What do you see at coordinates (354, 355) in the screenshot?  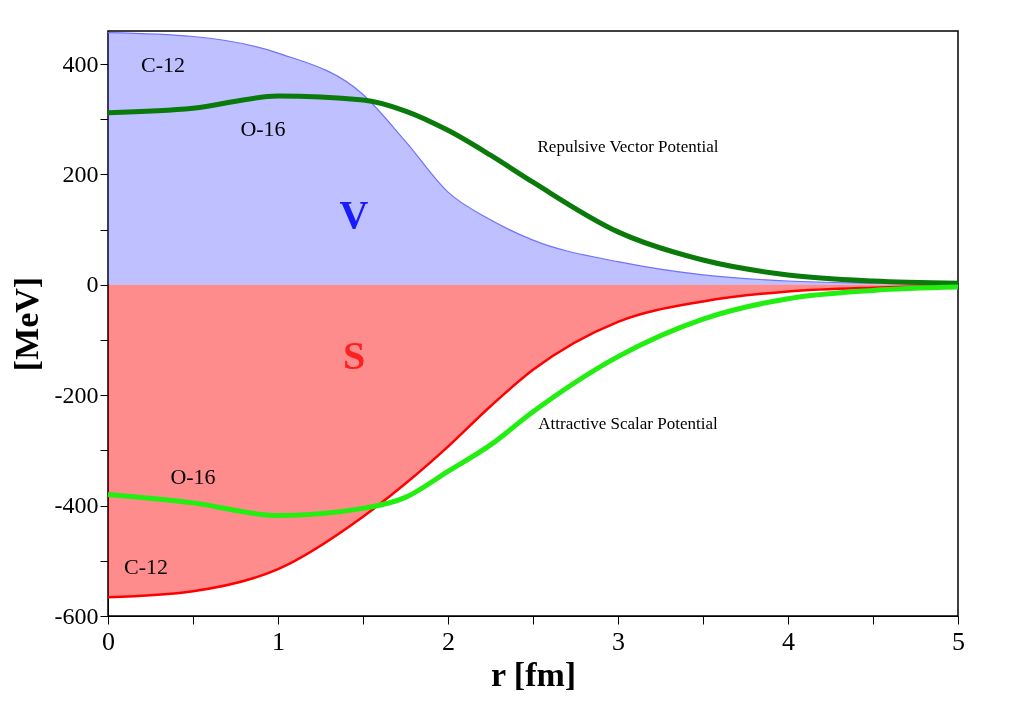 I see `annotation: S` at bounding box center [354, 355].